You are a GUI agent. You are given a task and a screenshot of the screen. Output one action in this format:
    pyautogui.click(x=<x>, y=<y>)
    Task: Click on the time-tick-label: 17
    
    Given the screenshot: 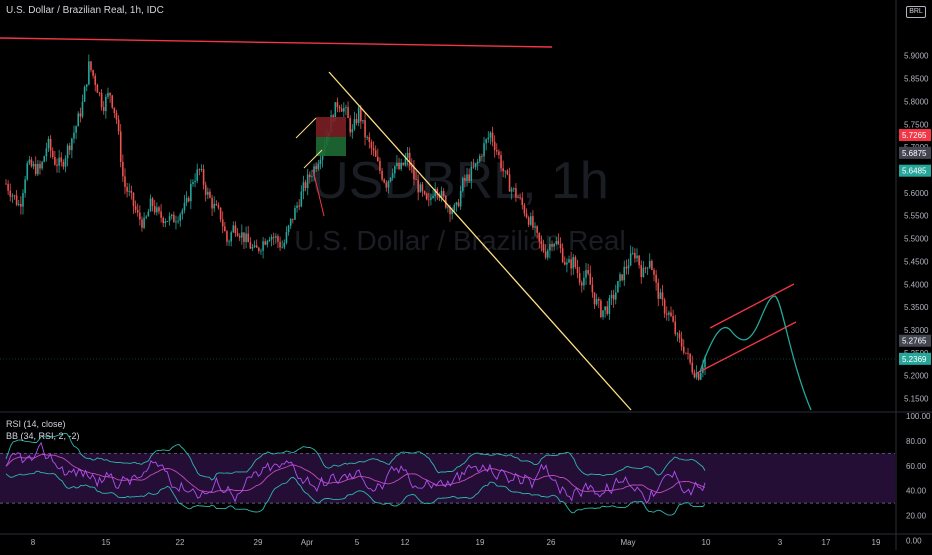 What is the action you would take?
    pyautogui.click(x=826, y=542)
    